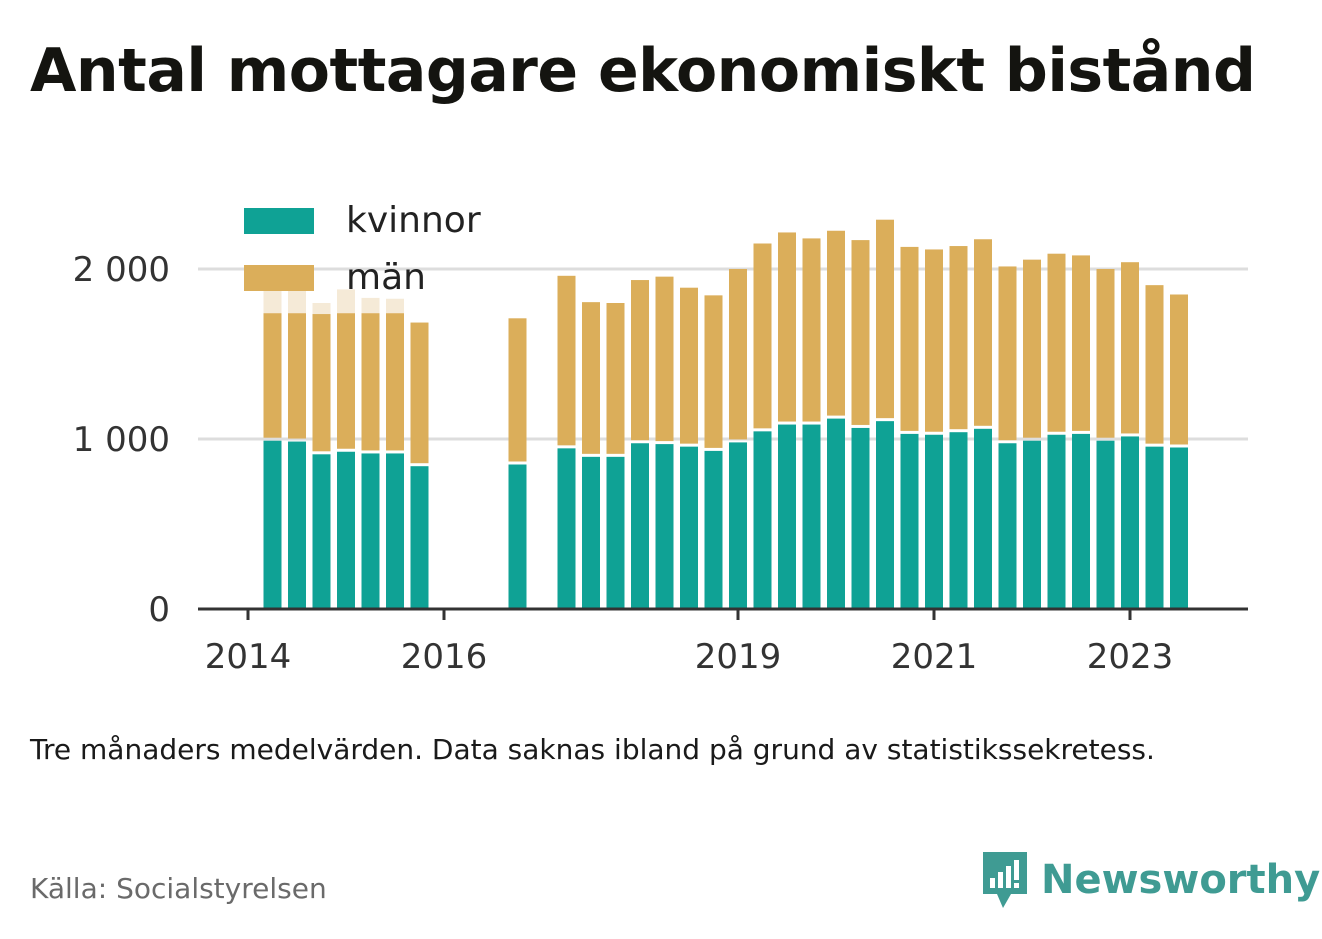 The height and width of the screenshot is (939, 1322). What do you see at coordinates (362, 249) in the screenshot?
I see `legend: kvinnor män` at bounding box center [362, 249].